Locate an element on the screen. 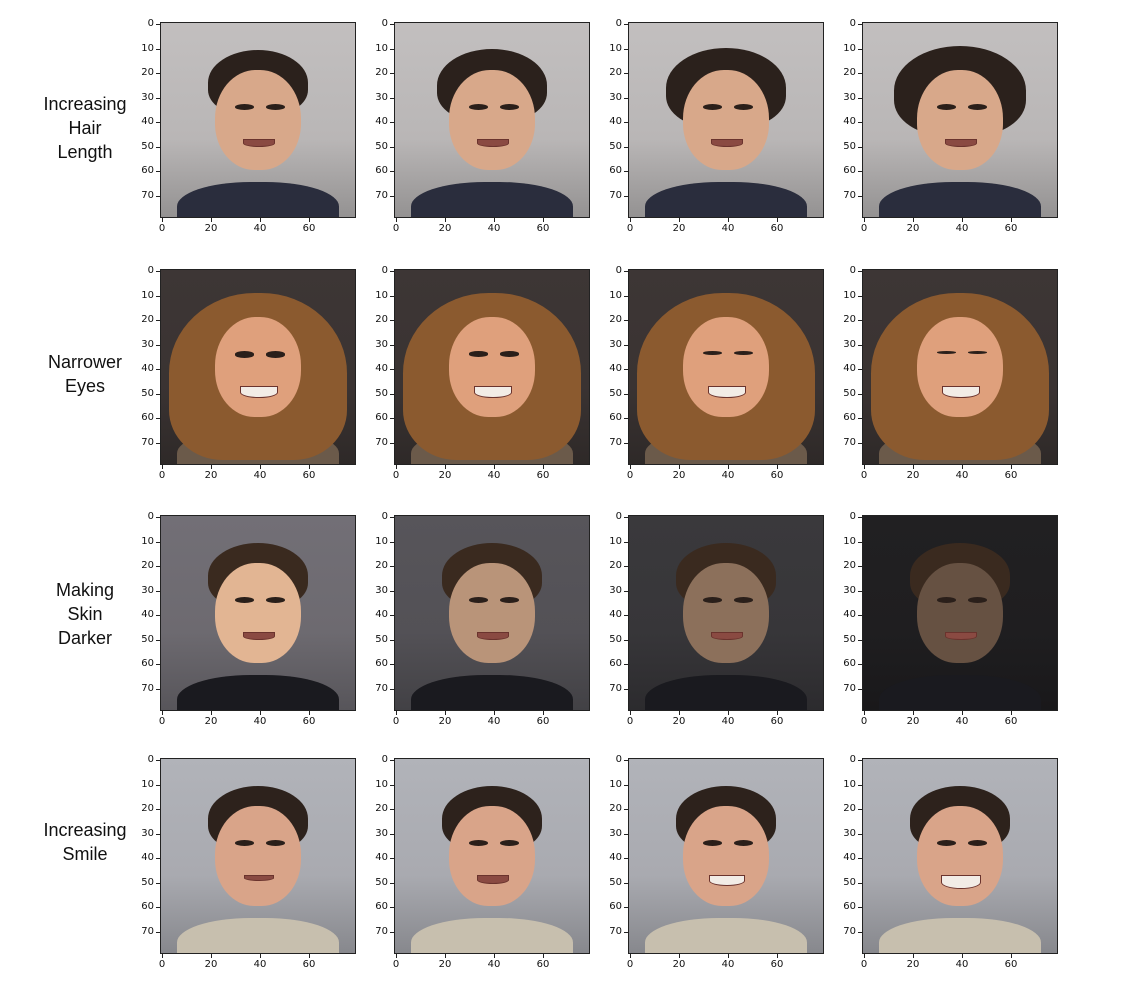 The height and width of the screenshot is (989, 1121). row-label: Narrower Eyes is located at coordinates (85, 374).